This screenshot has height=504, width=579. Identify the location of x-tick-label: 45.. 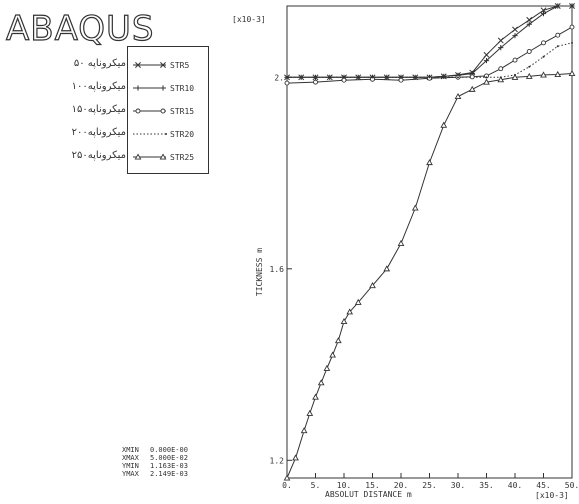
(543, 485).